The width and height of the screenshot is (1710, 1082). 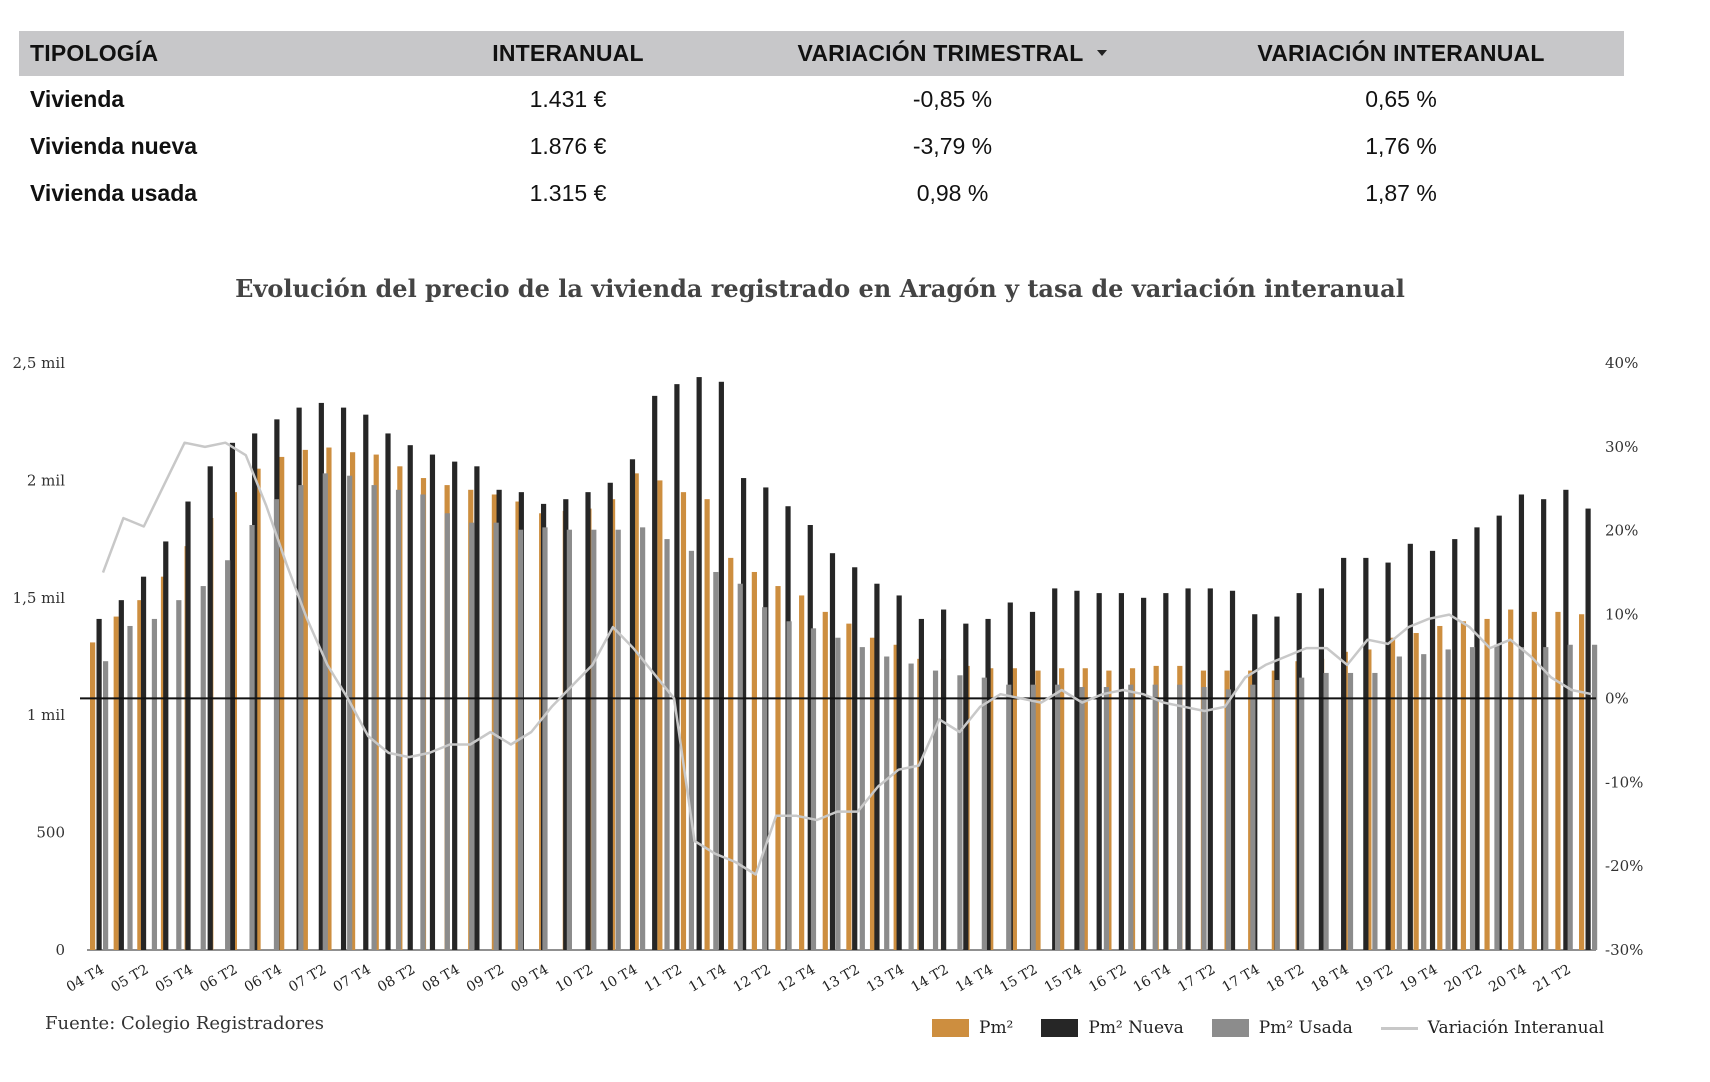 I want to click on y-left-tick-label: 1 mil, so click(x=46, y=715).